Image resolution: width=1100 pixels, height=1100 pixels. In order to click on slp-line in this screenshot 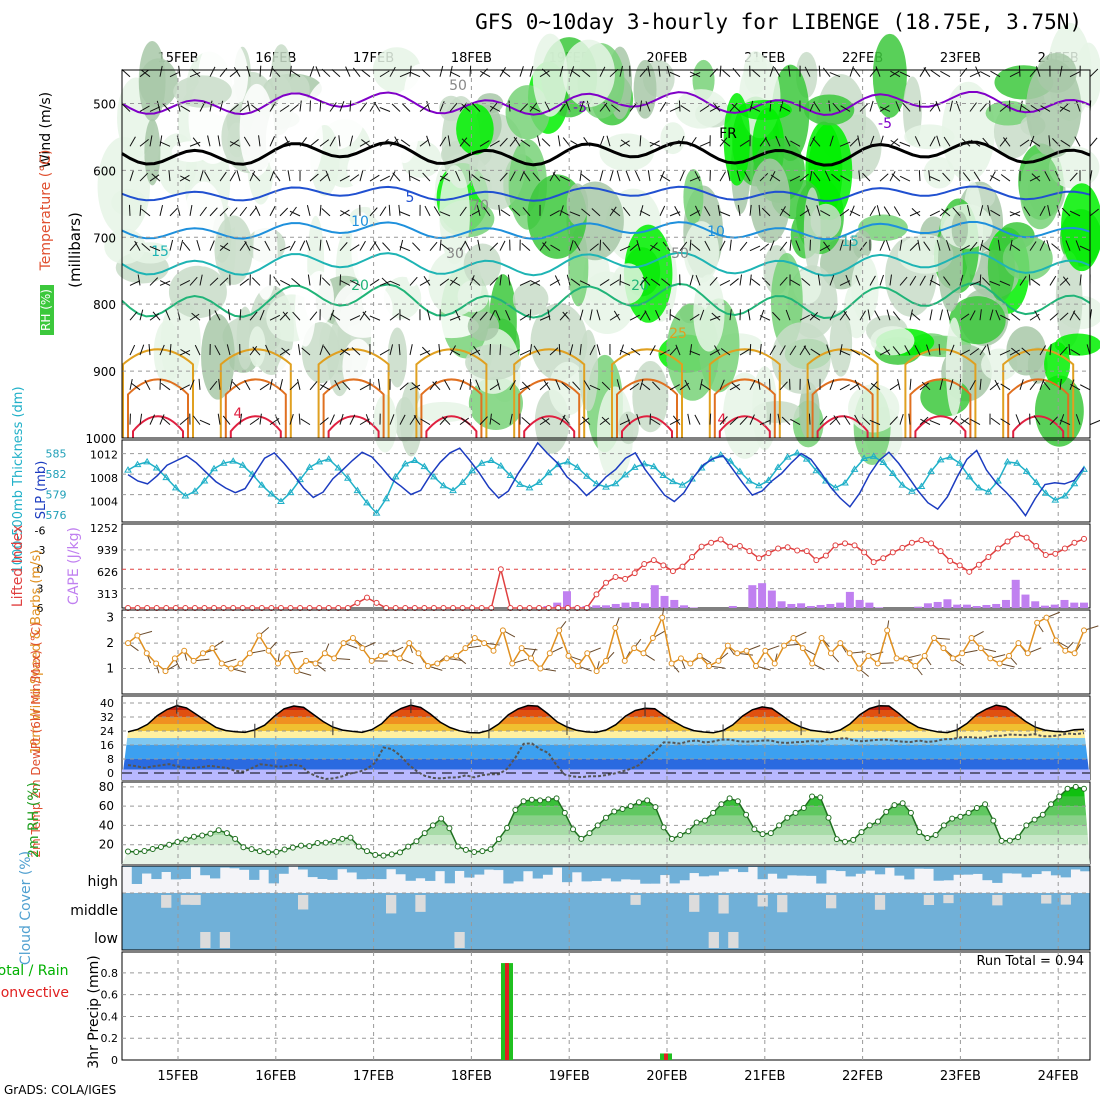, I will do `click(606, 479)`.